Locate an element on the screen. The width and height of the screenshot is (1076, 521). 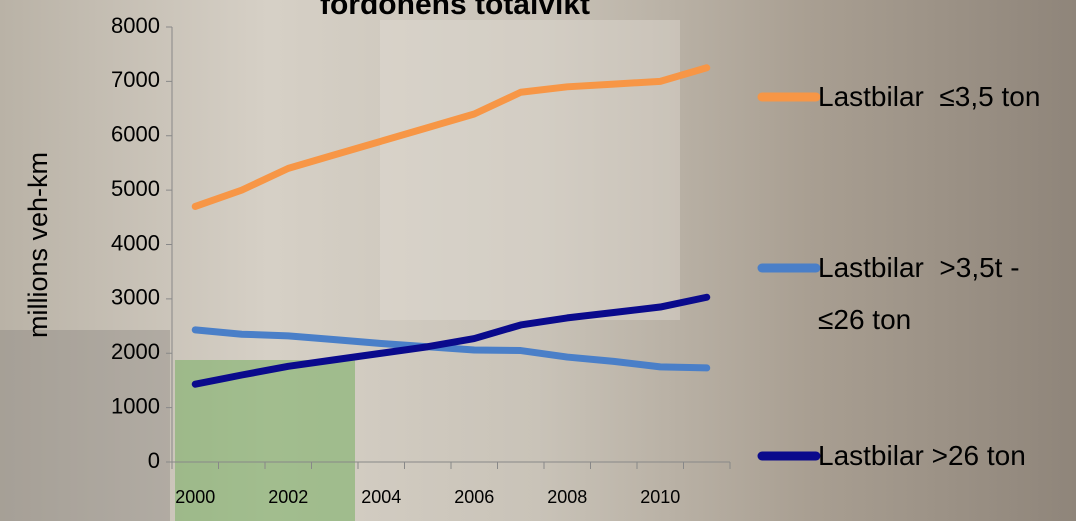
chart-title: fordonens totalvikt is located at coordinates (455, 10).